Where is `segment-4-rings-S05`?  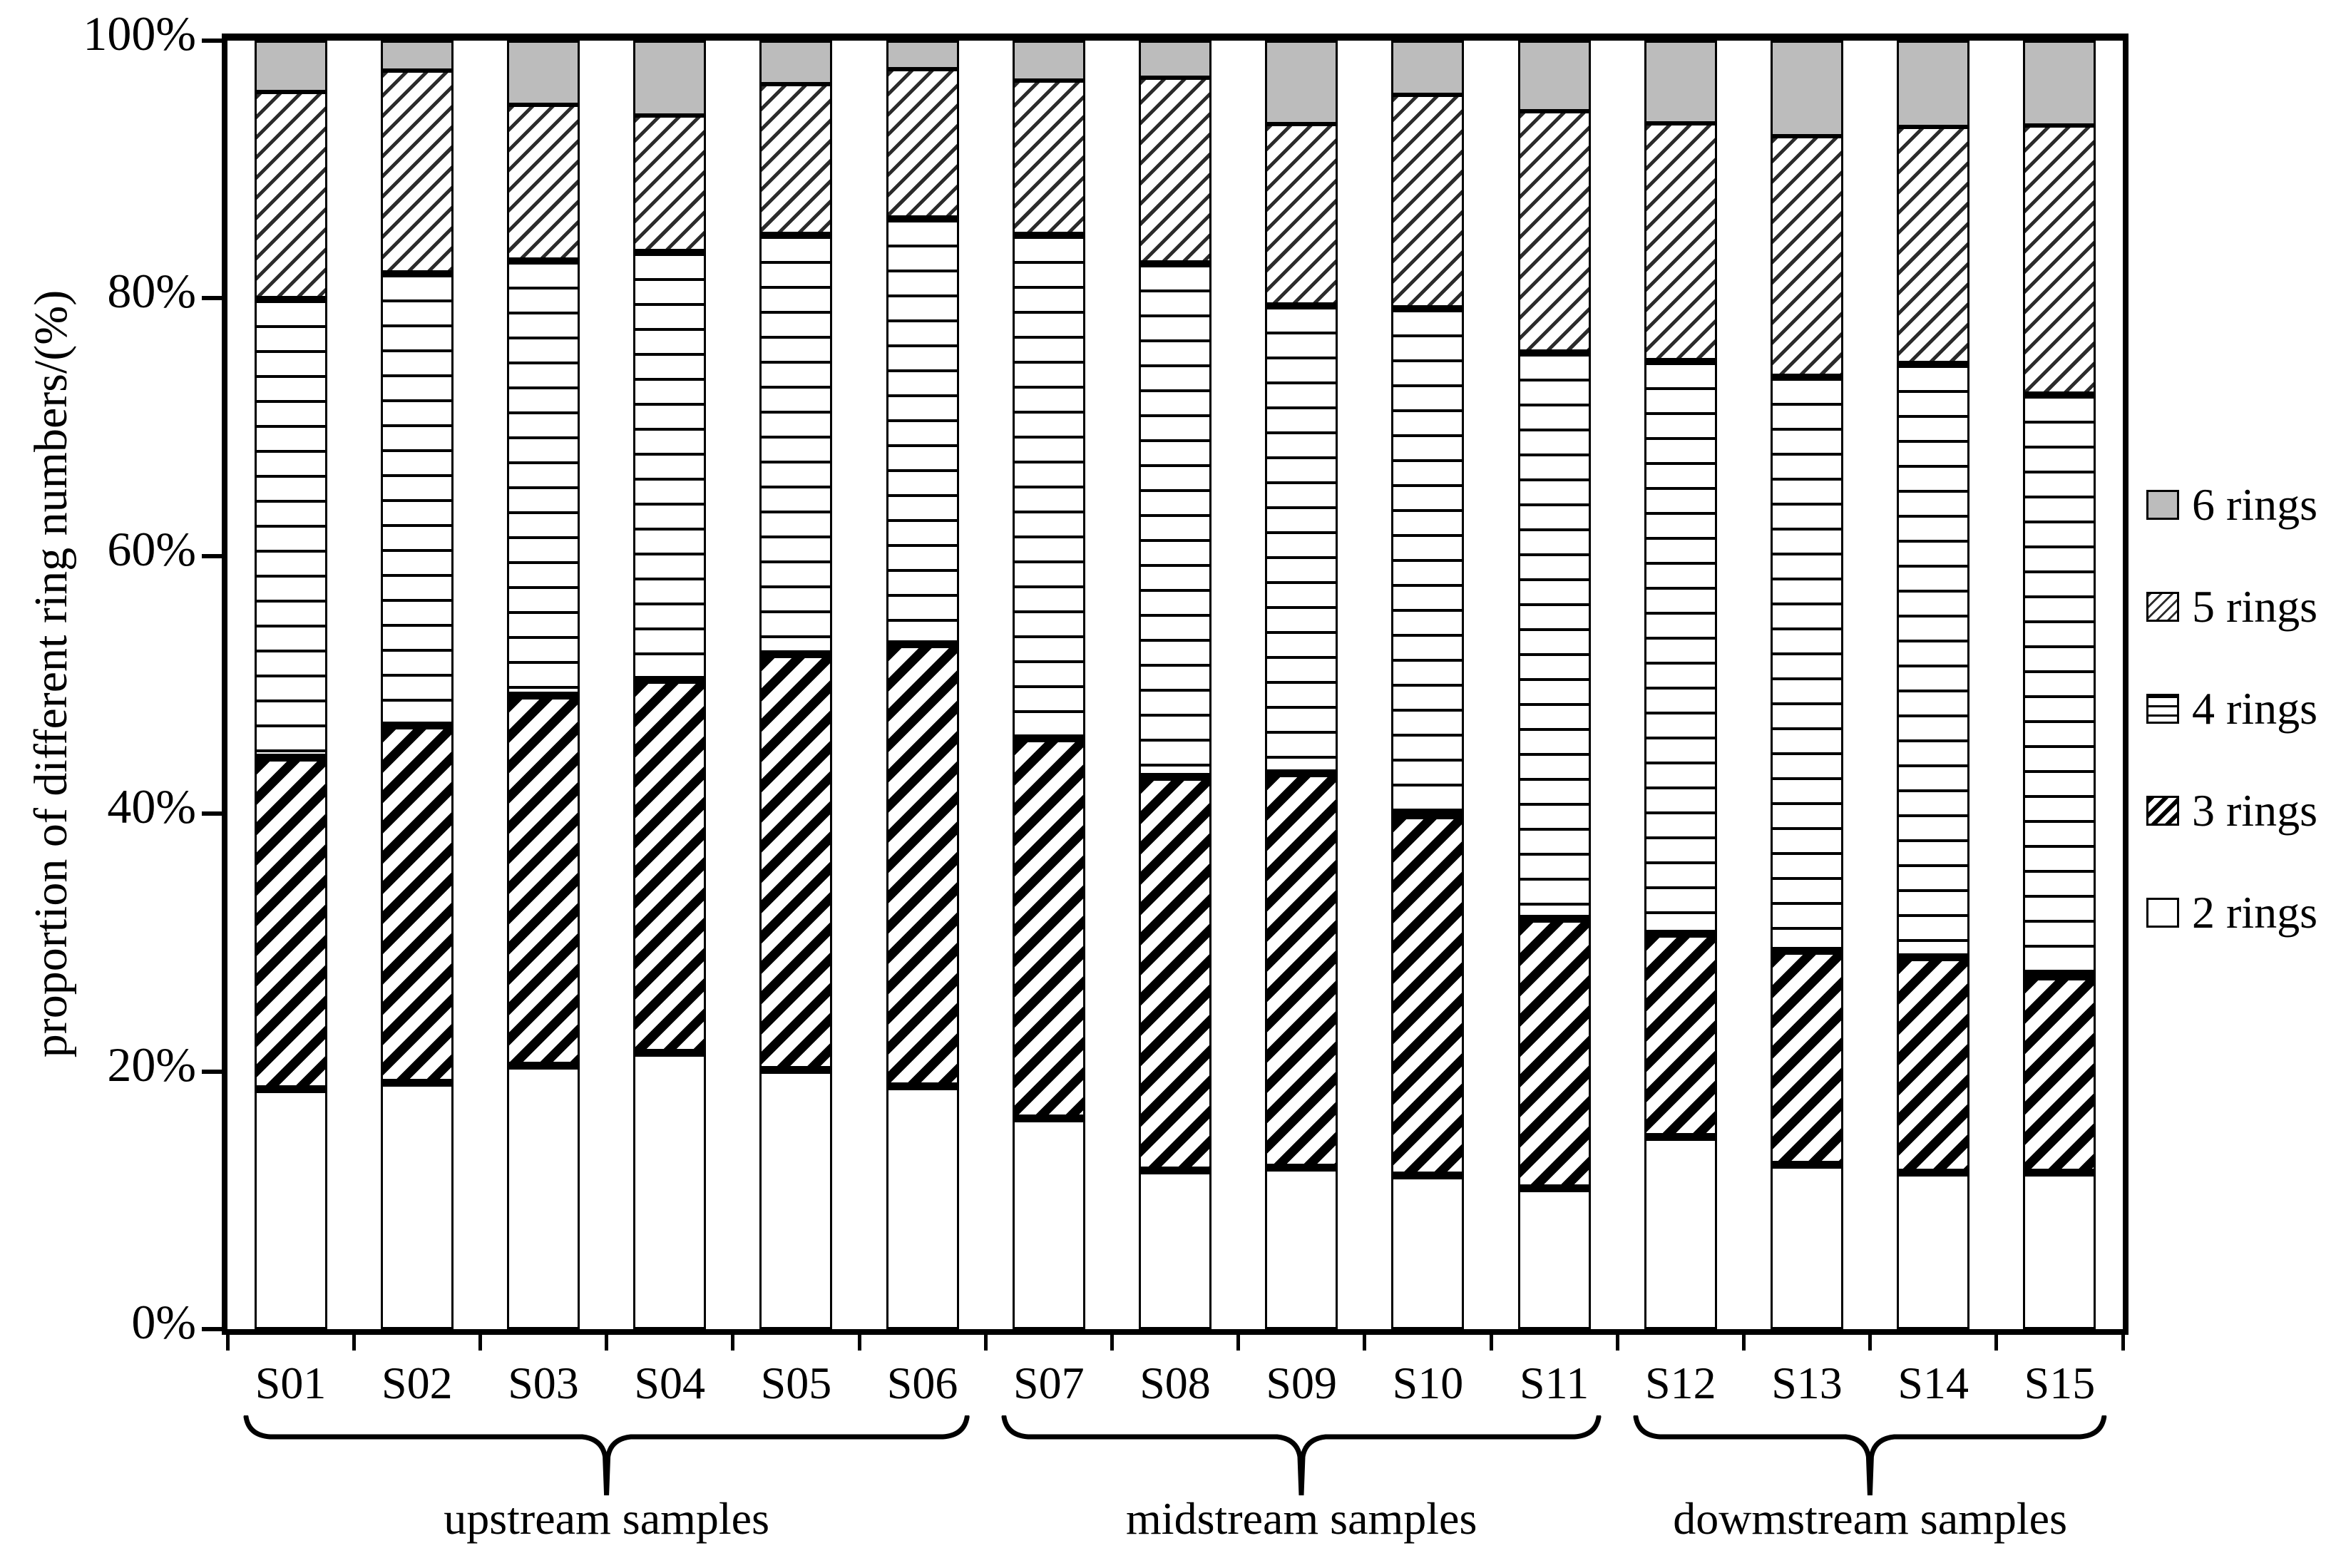
segment-4-rings-S05 is located at coordinates (796, 443).